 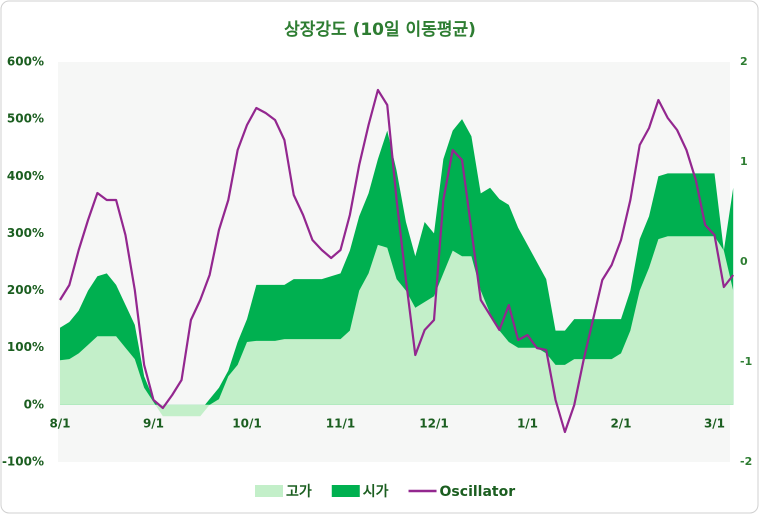 What do you see at coordinates (25, 119) in the screenshot?
I see `y-tick-label: 500%` at bounding box center [25, 119].